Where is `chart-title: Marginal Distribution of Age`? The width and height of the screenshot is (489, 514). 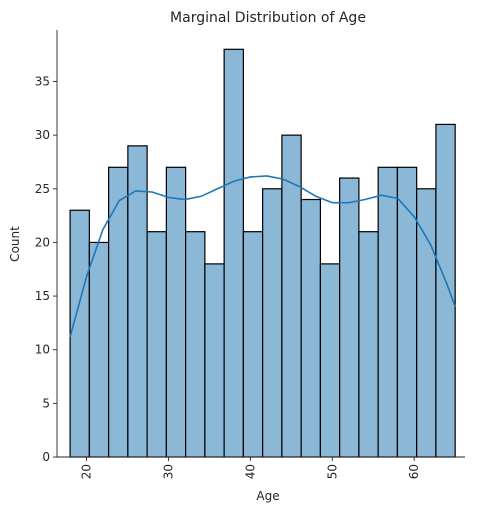
chart-title: Marginal Distribution of Age is located at coordinates (268, 18).